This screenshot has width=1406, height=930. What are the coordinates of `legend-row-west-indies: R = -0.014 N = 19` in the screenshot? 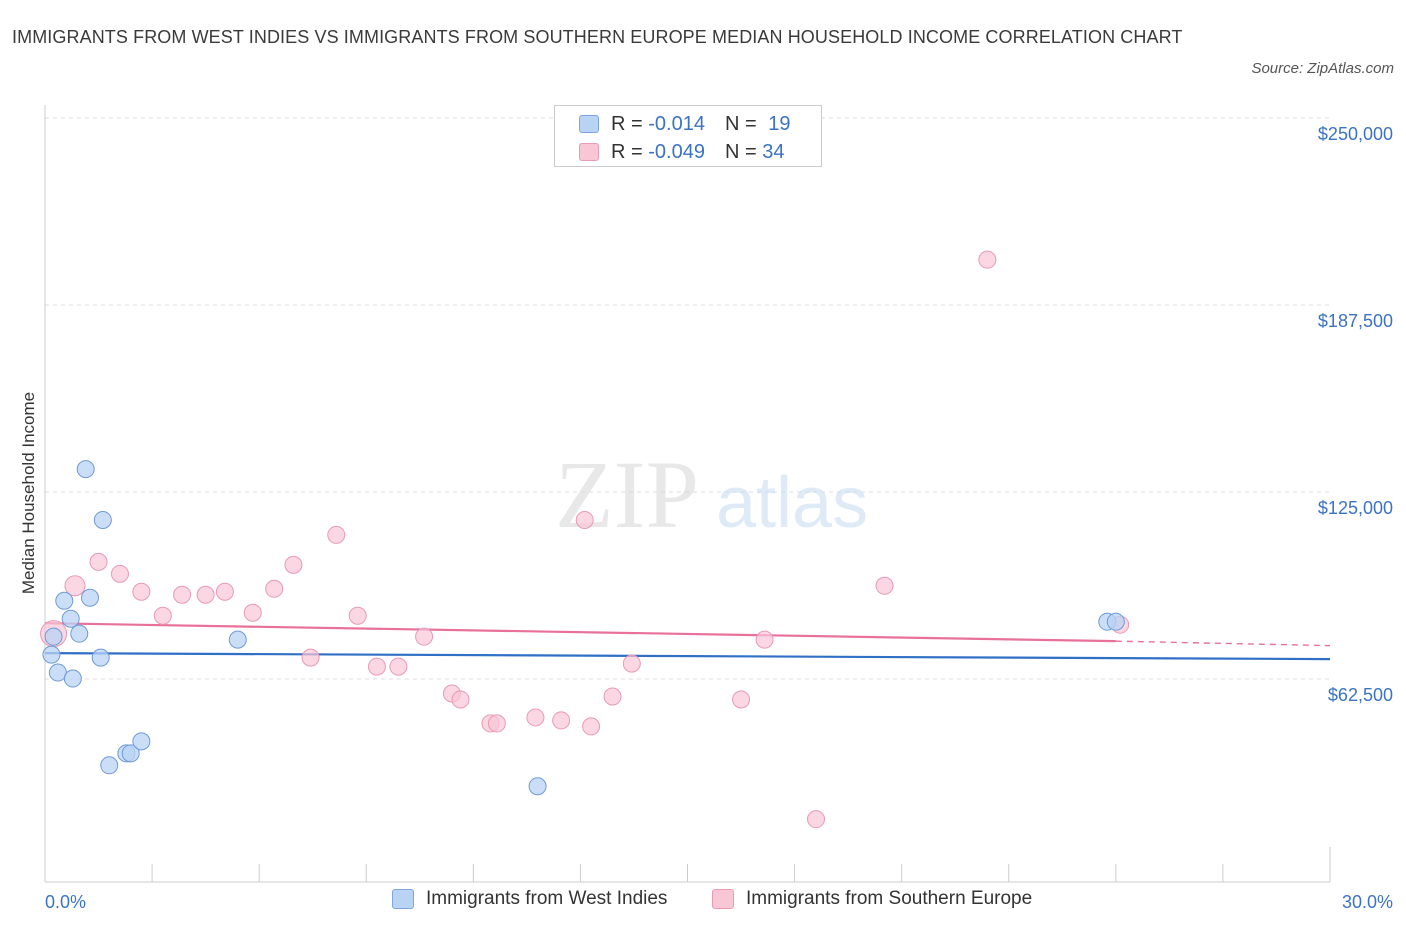 It's located at (684, 124).